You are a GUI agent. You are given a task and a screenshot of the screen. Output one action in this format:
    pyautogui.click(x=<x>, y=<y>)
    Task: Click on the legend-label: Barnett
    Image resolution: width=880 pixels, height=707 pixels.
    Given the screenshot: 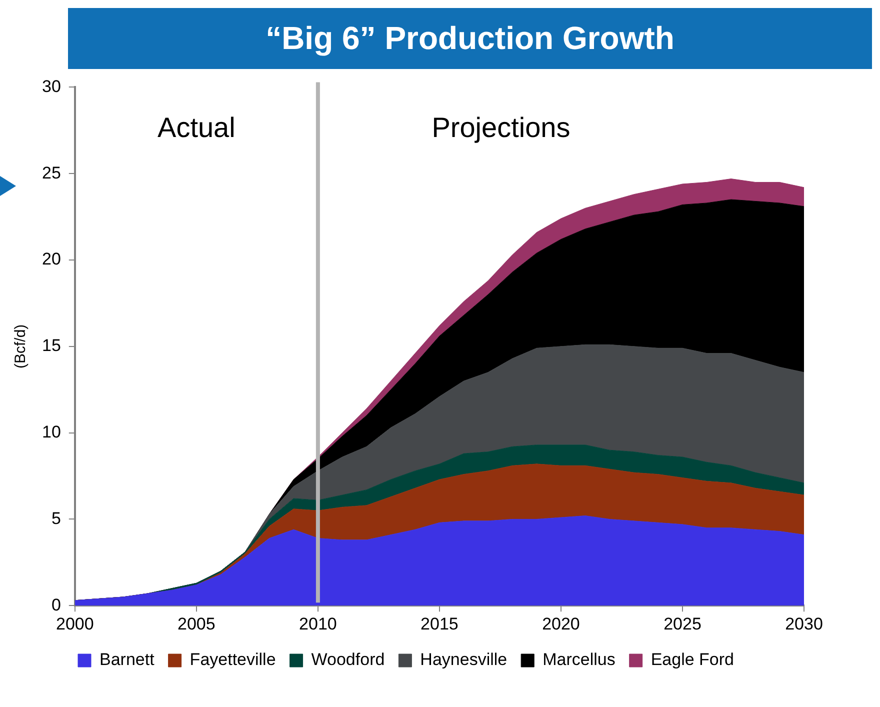 What is the action you would take?
    pyautogui.click(x=127, y=660)
    